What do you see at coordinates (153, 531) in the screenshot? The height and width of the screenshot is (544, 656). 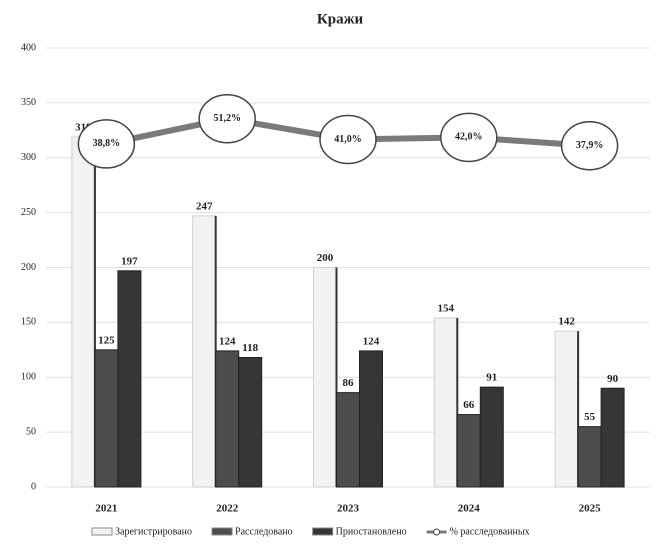 I see `legend-label: Зарегистрировано` at bounding box center [153, 531].